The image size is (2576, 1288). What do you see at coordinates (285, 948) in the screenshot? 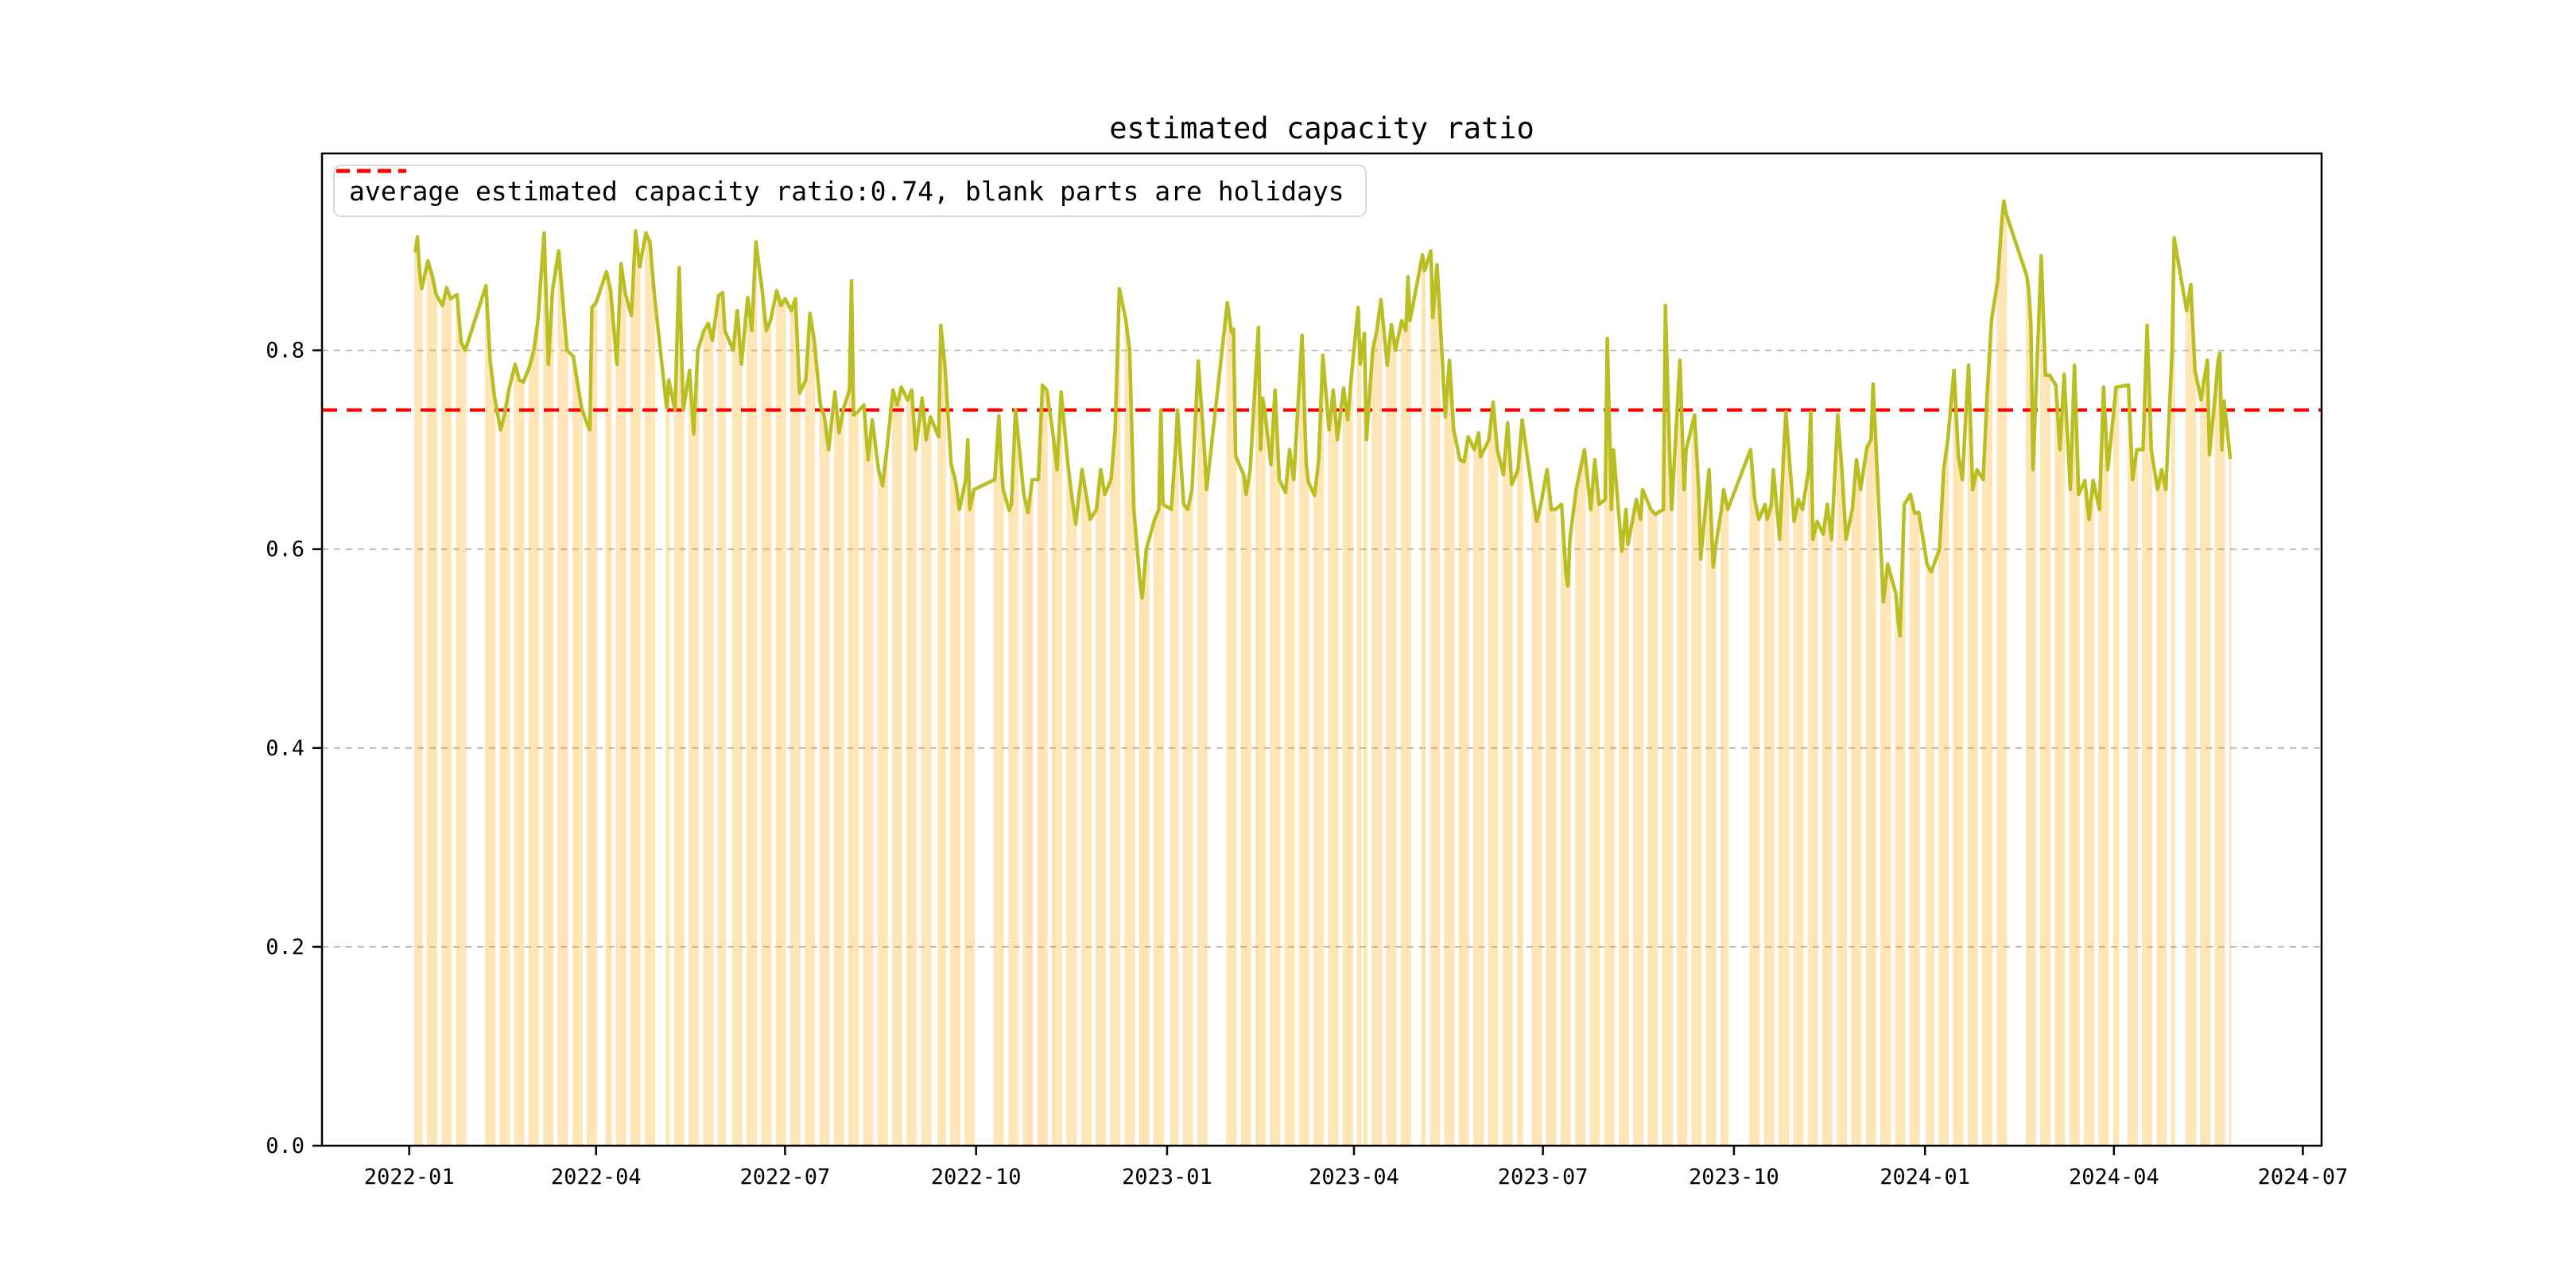
I see `y-tick-label: 0.2` at bounding box center [285, 948].